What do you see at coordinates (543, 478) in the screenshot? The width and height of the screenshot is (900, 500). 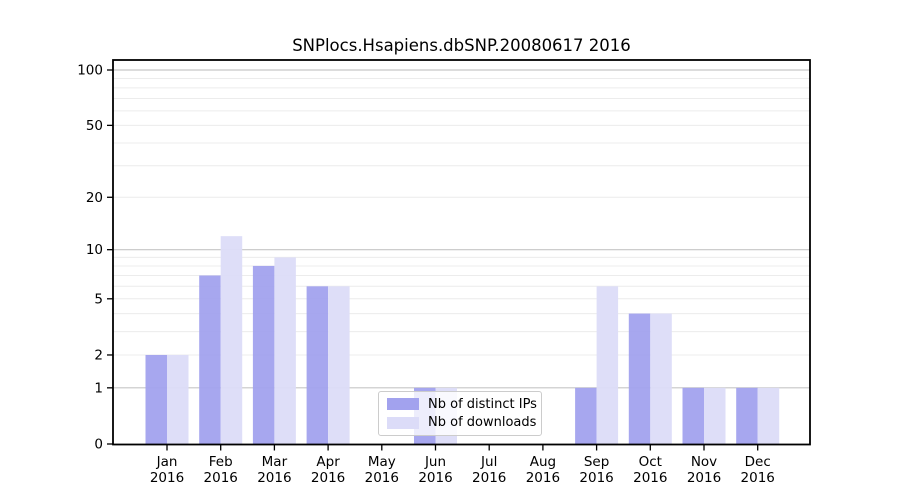 I see `x-tick-label-year-aug: 2016` at bounding box center [543, 478].